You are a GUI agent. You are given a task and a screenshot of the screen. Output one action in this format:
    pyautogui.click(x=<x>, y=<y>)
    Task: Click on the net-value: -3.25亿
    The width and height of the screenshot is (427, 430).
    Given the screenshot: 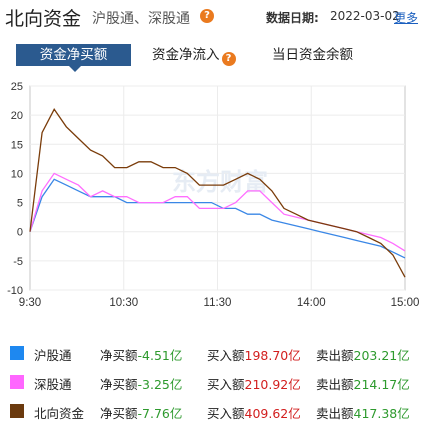 What is the action you would take?
    pyautogui.click(x=160, y=384)
    